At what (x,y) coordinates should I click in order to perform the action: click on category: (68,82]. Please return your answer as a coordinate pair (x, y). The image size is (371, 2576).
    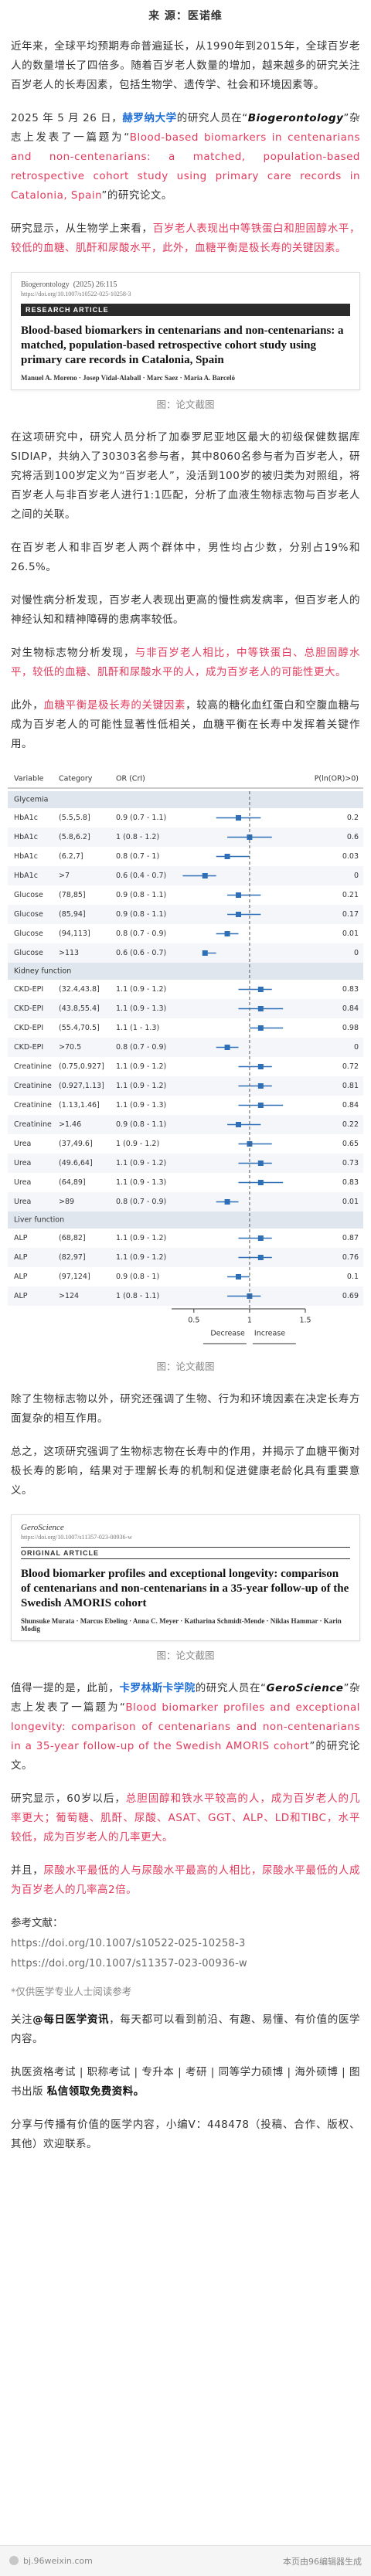
    Looking at the image, I should click on (72, 1238).